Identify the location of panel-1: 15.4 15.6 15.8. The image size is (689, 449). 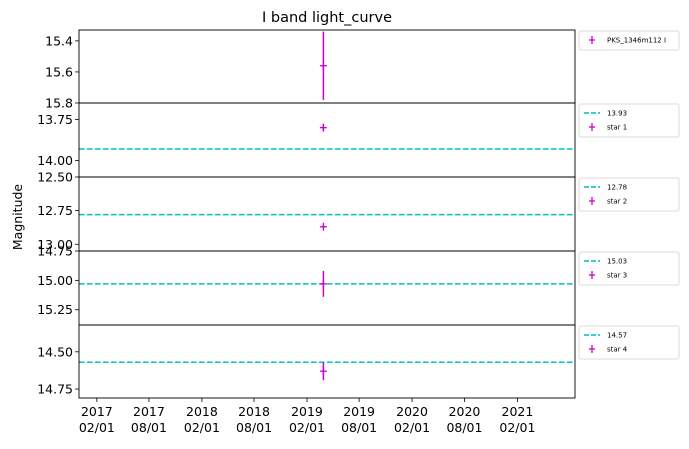
(310, 70).